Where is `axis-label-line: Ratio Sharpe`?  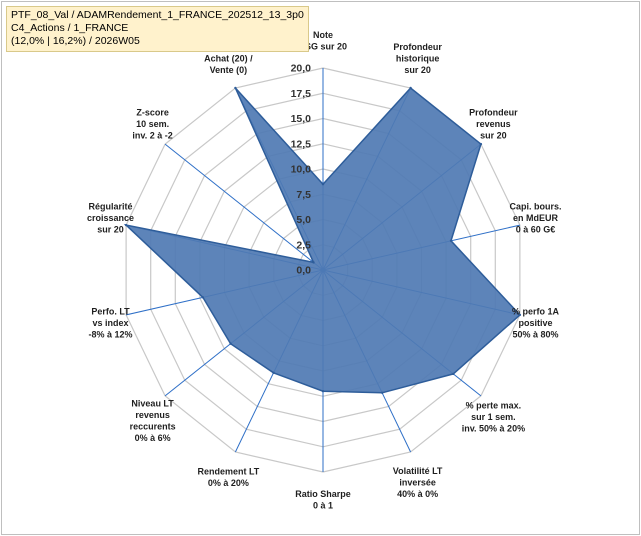 axis-label-line: Ratio Sharpe is located at coordinates (323, 494).